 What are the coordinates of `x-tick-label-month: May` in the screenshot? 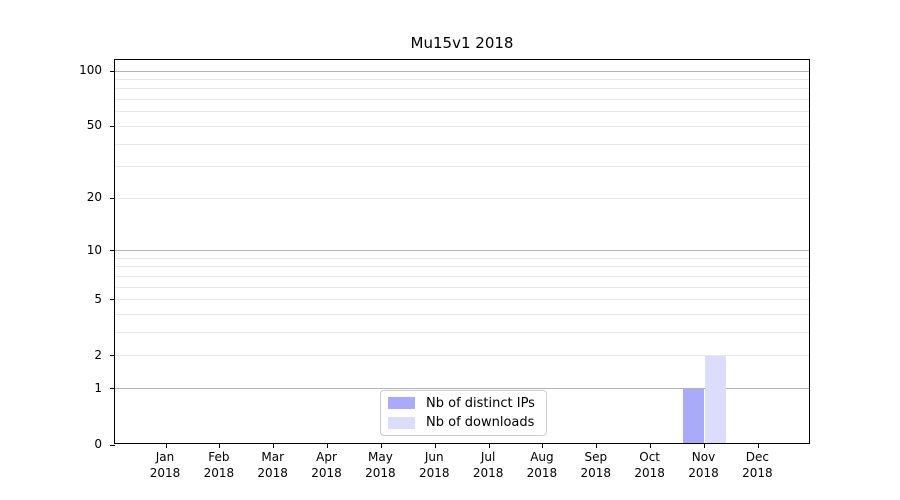 It's located at (380, 457).